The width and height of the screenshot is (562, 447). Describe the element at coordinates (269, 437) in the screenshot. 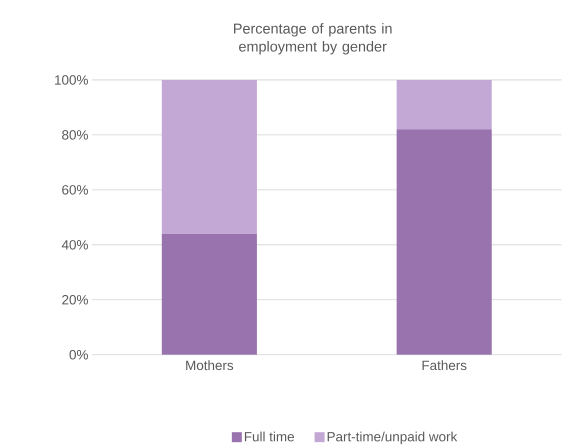

I see `legend-label: Full time` at that location.